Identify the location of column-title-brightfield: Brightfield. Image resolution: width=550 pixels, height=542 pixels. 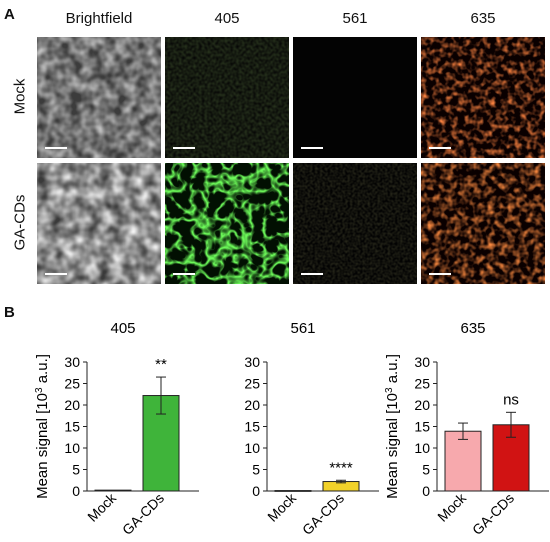
(99, 18).